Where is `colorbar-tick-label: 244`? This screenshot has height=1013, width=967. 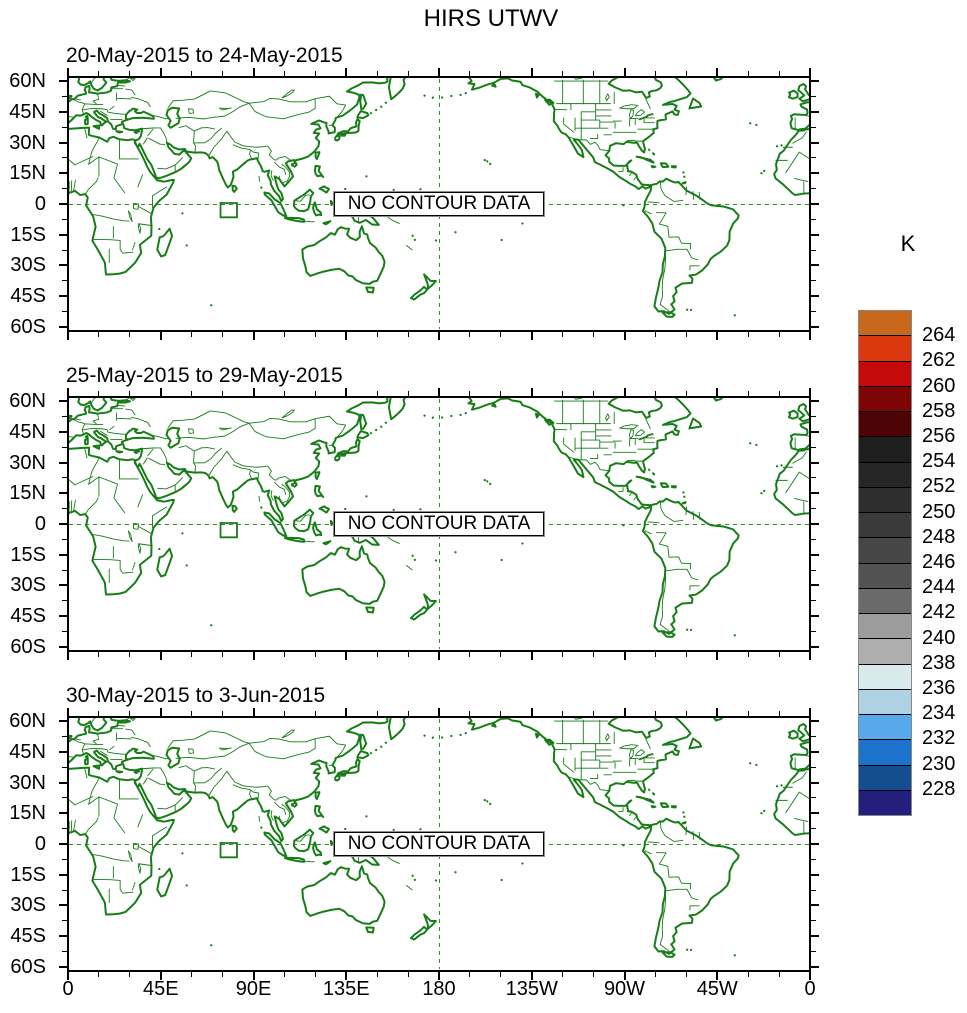
colorbar-tick-label: 244 is located at coordinates (939, 587).